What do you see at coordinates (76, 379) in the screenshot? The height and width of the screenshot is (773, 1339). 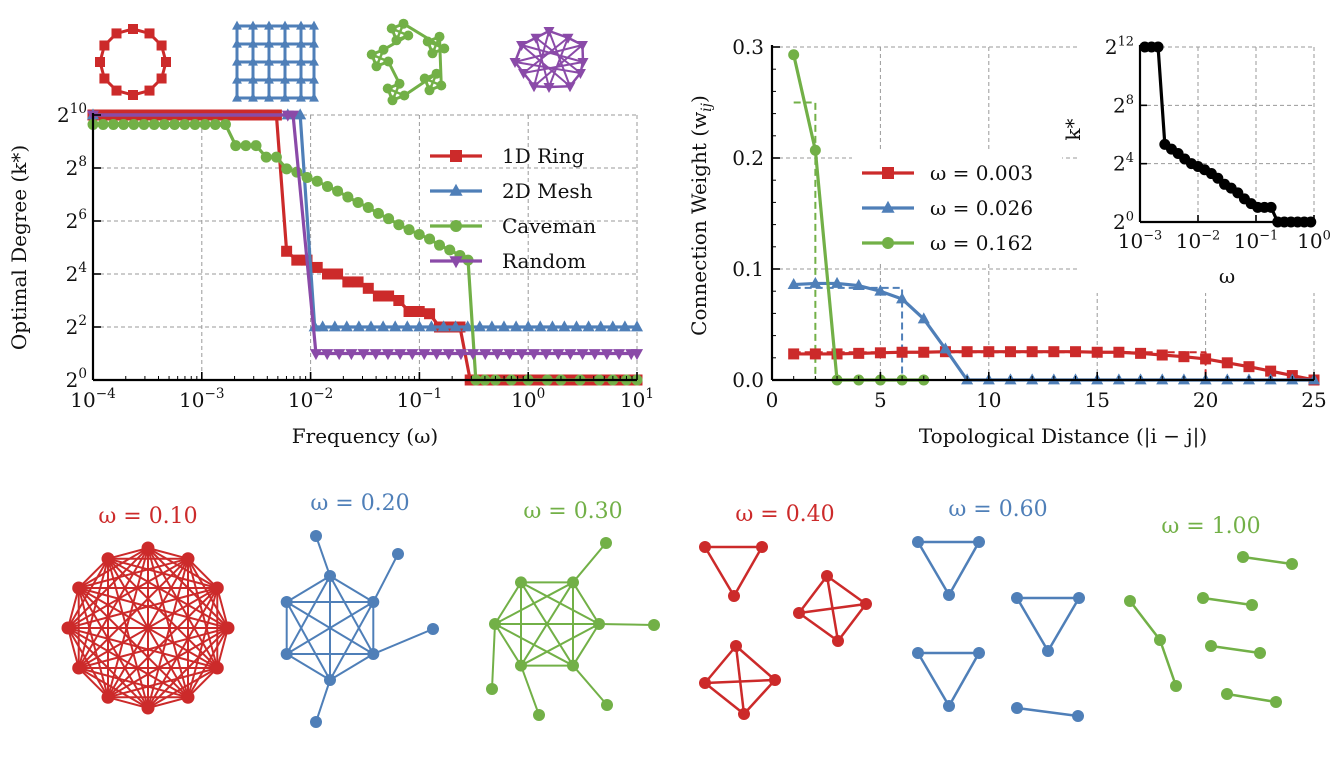 I see `y-tick-label: 20` at bounding box center [76, 379].